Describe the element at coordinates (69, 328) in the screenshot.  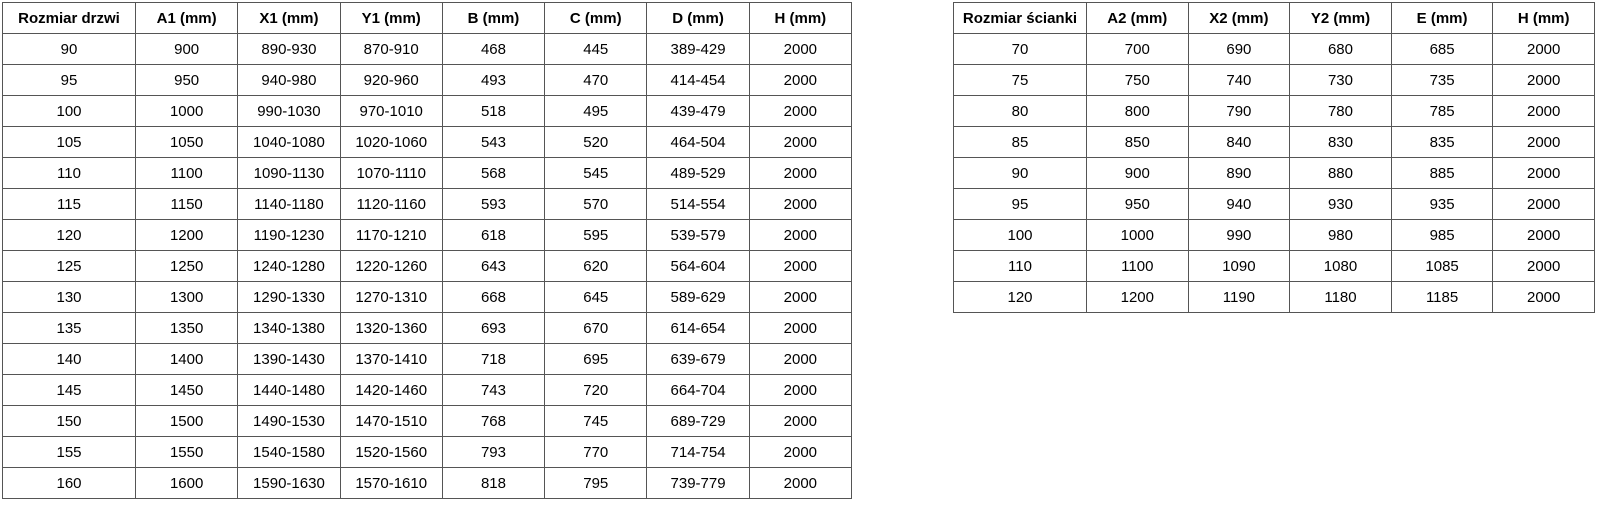
I see `table-cell: 135` at that location.